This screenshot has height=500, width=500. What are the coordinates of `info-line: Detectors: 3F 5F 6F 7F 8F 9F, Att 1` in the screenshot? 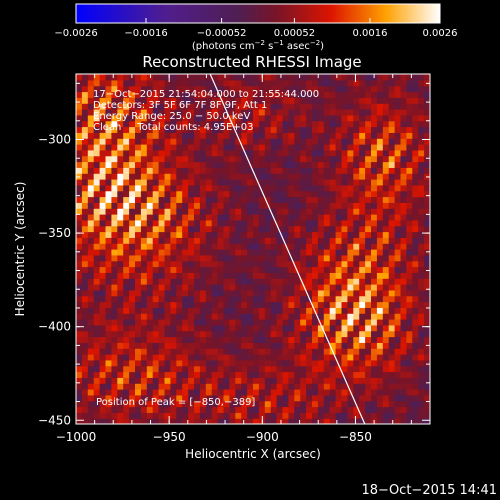 It's located at (180, 105).